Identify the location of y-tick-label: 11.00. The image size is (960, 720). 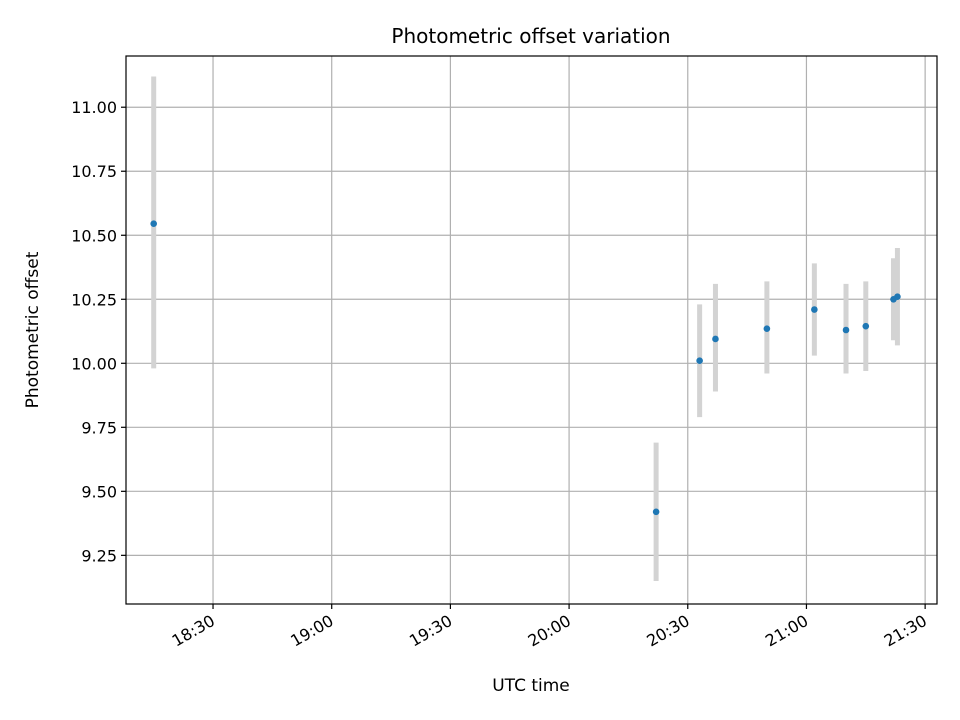
(94, 107).